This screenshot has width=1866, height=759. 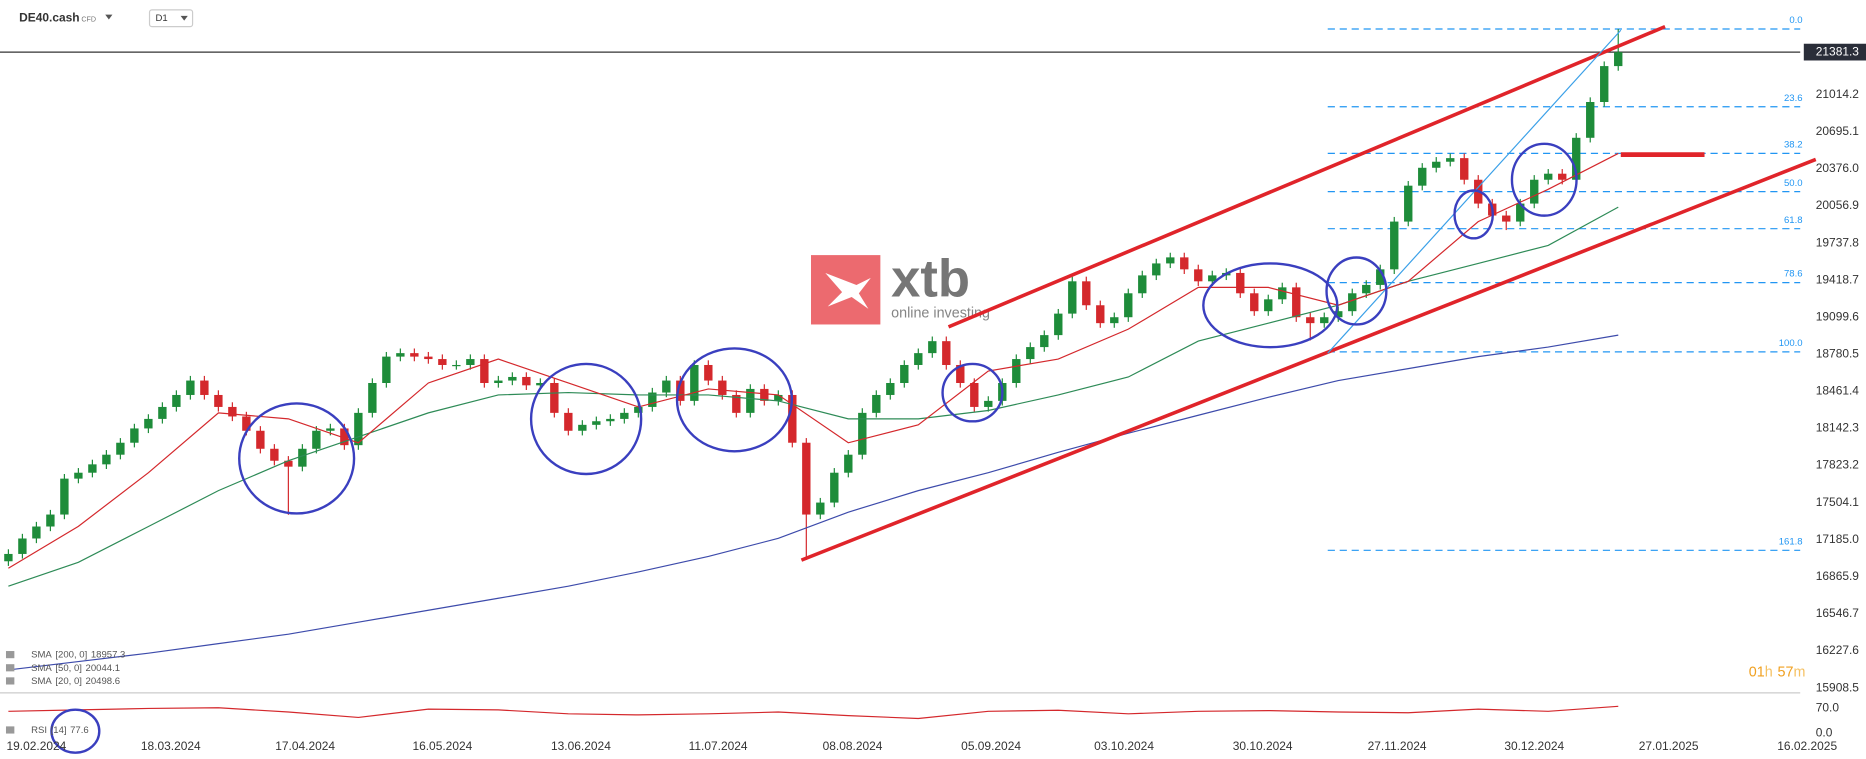 I want to click on symbol: DE40.cash, so click(x=49, y=17).